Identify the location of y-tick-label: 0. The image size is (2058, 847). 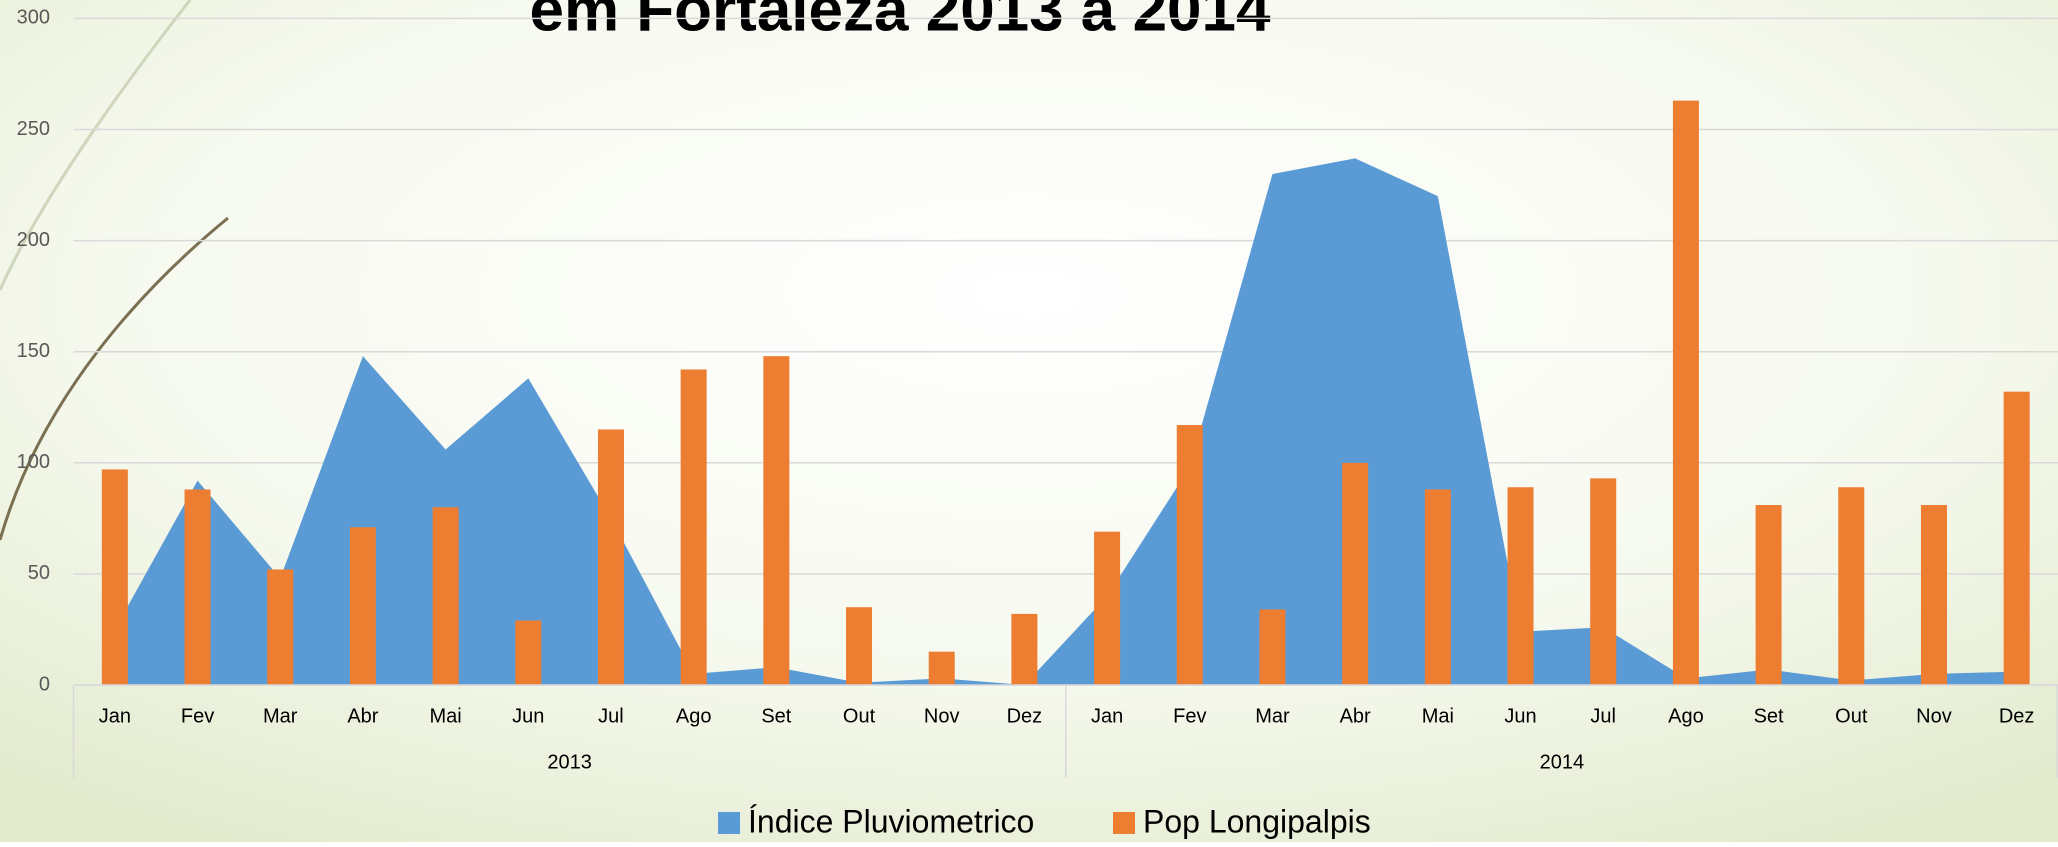
(44, 684).